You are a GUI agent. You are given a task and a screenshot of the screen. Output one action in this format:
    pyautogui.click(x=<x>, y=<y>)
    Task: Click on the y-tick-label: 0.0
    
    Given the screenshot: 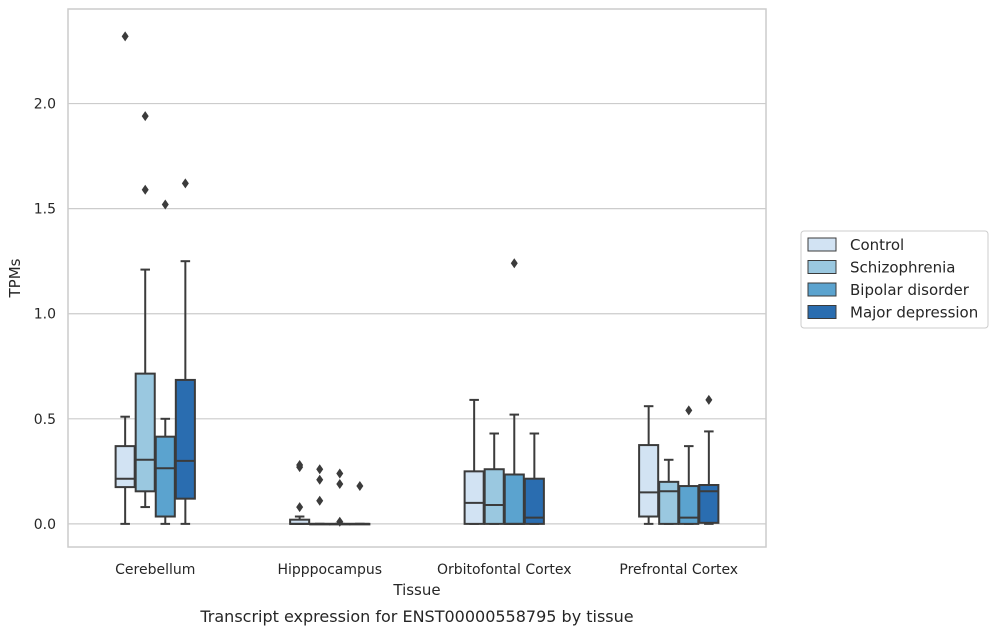 What is the action you would take?
    pyautogui.click(x=45, y=525)
    